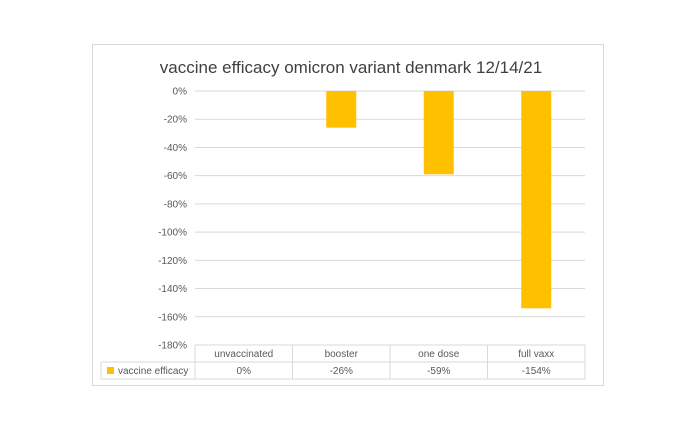 This screenshot has width=696, height=436. I want to click on value-label: -59%, so click(438, 371).